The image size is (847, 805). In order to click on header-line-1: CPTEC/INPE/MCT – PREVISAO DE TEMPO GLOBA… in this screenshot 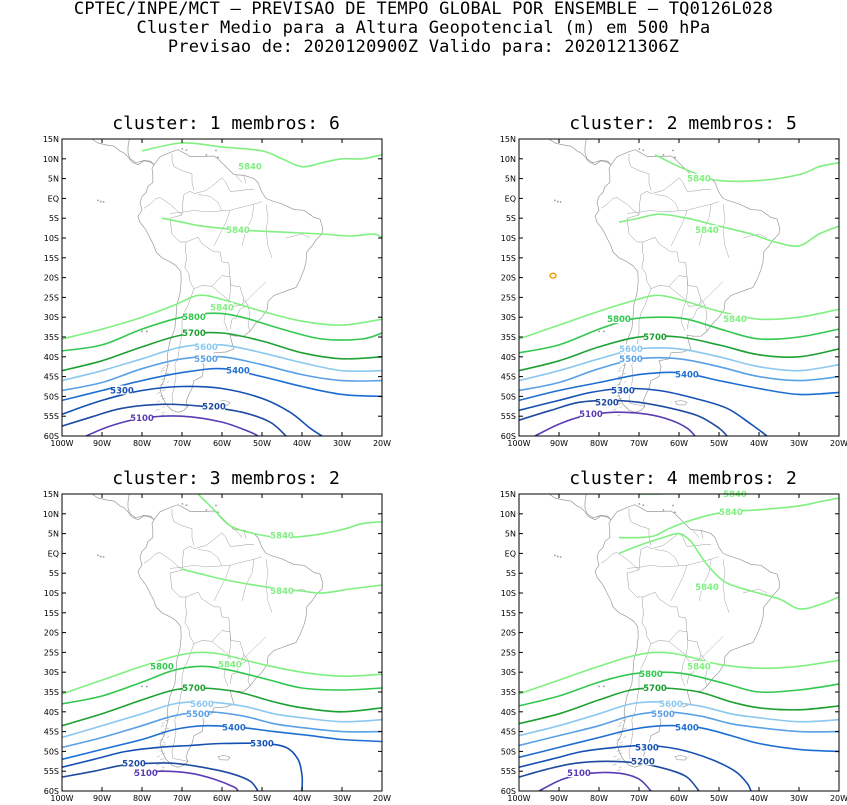, I will do `click(423, 9)`.